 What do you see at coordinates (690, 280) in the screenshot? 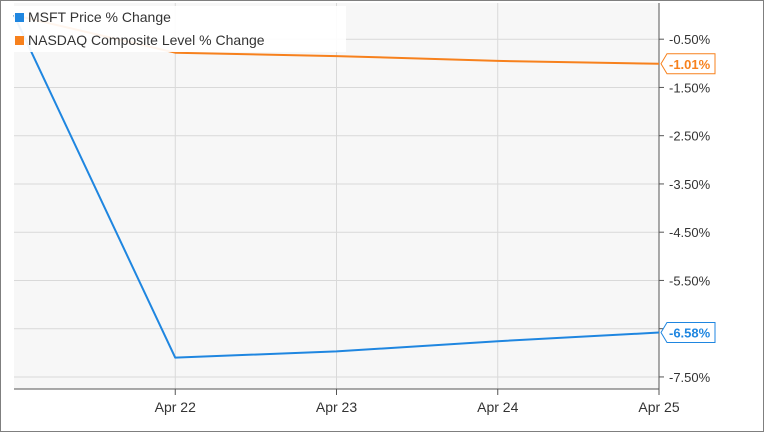
I see `y-tick-label: -5.50%` at bounding box center [690, 280].